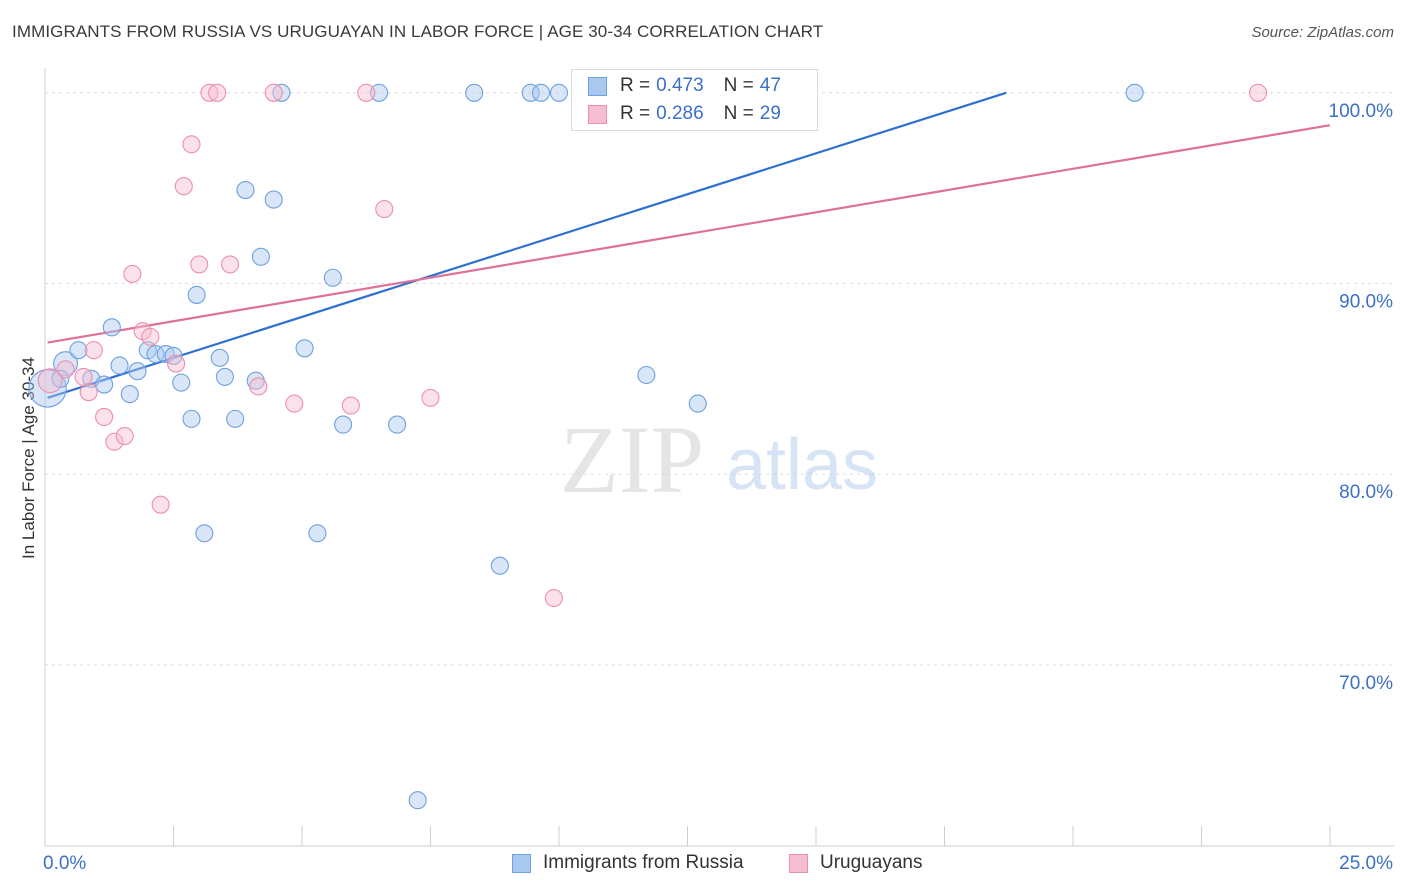 This screenshot has width=1406, height=892. I want to click on legend-n-value: 47, so click(770, 85).